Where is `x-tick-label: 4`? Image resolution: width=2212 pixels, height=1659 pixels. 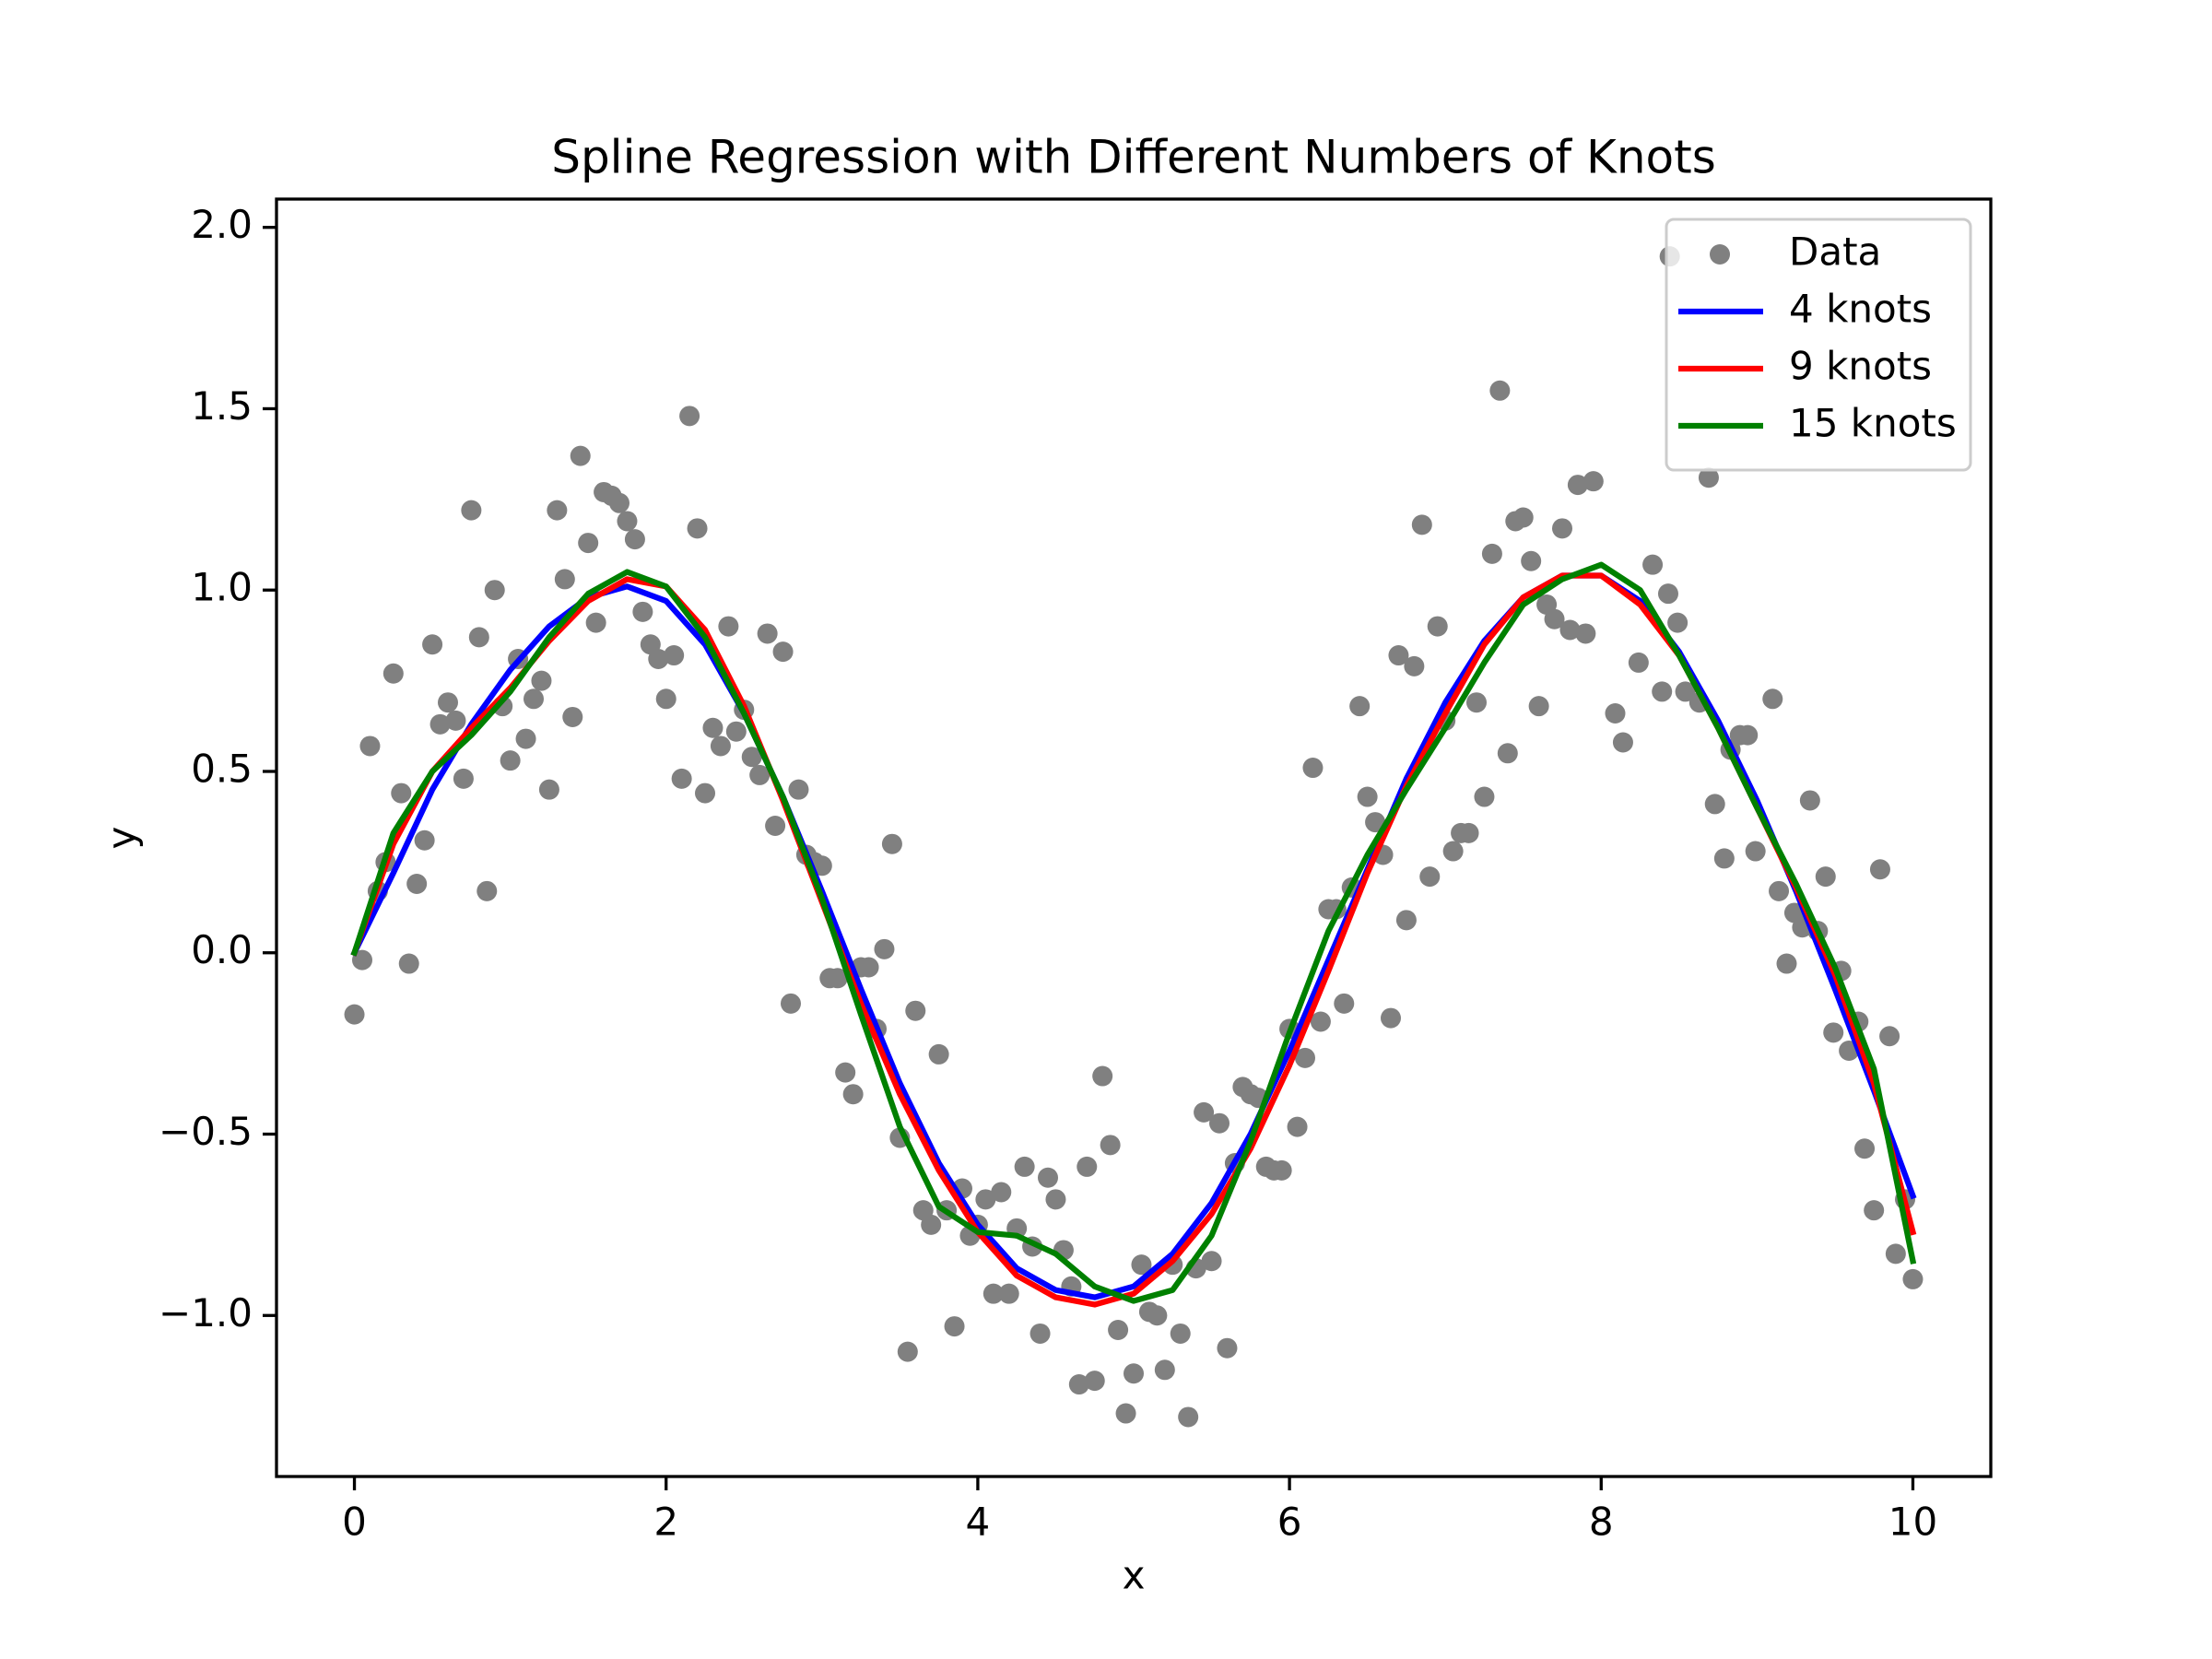 x-tick-label: 4 is located at coordinates (978, 1522).